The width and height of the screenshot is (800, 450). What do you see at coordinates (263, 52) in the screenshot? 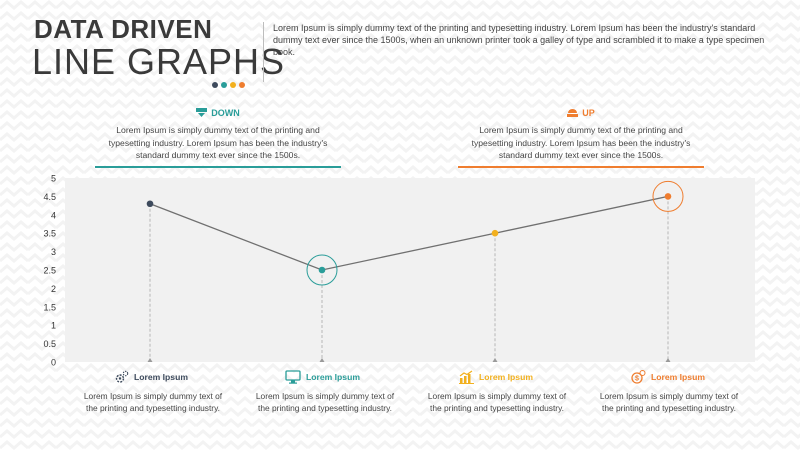
I see `header-divider` at bounding box center [263, 52].